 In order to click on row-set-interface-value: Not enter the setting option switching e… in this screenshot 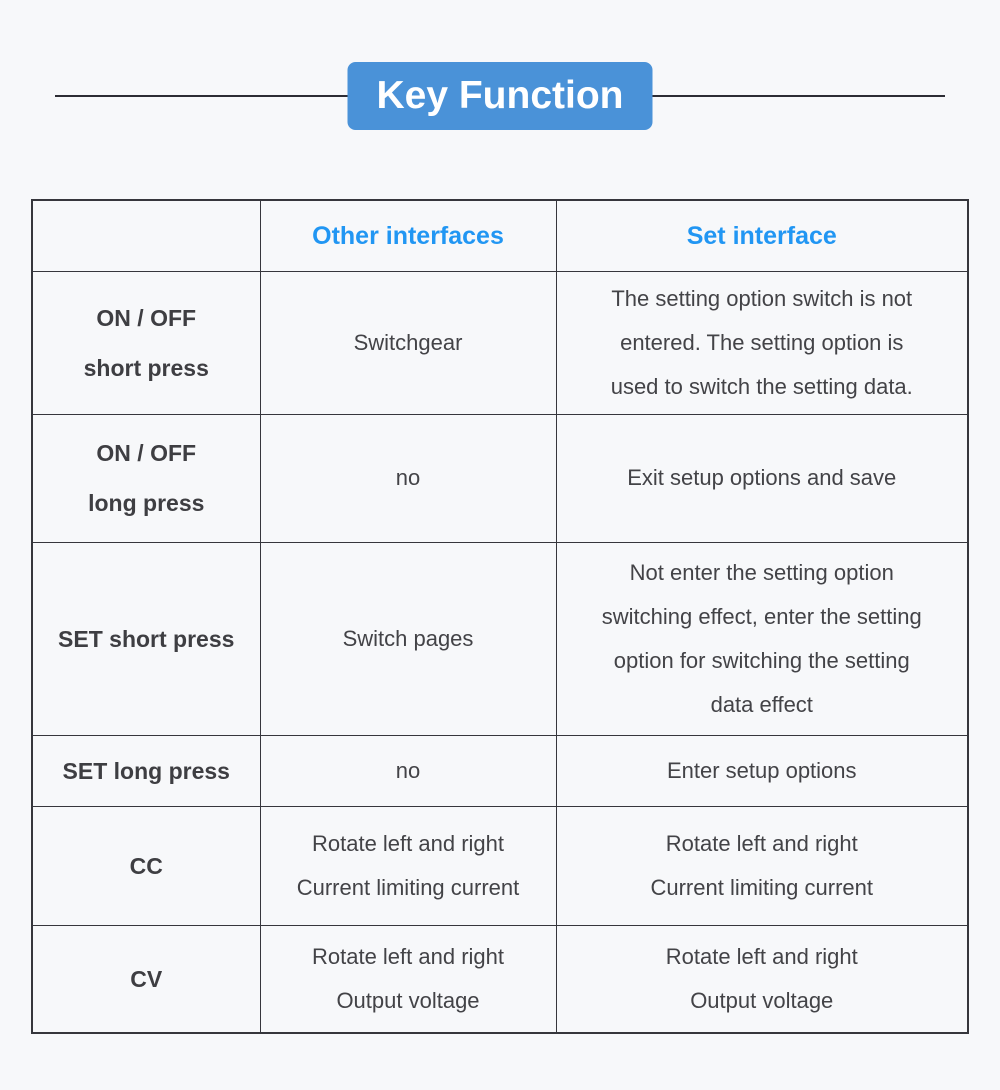, I will do `click(762, 638)`.